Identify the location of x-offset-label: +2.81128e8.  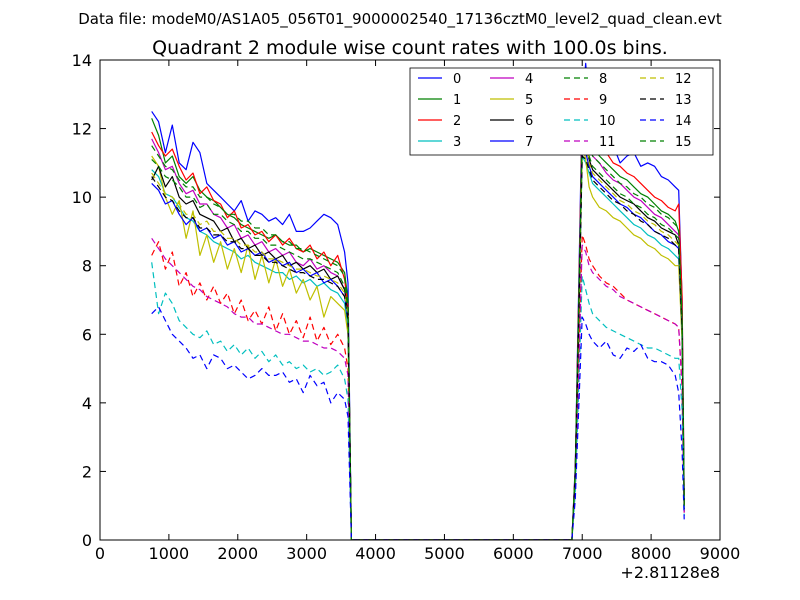
(670, 572).